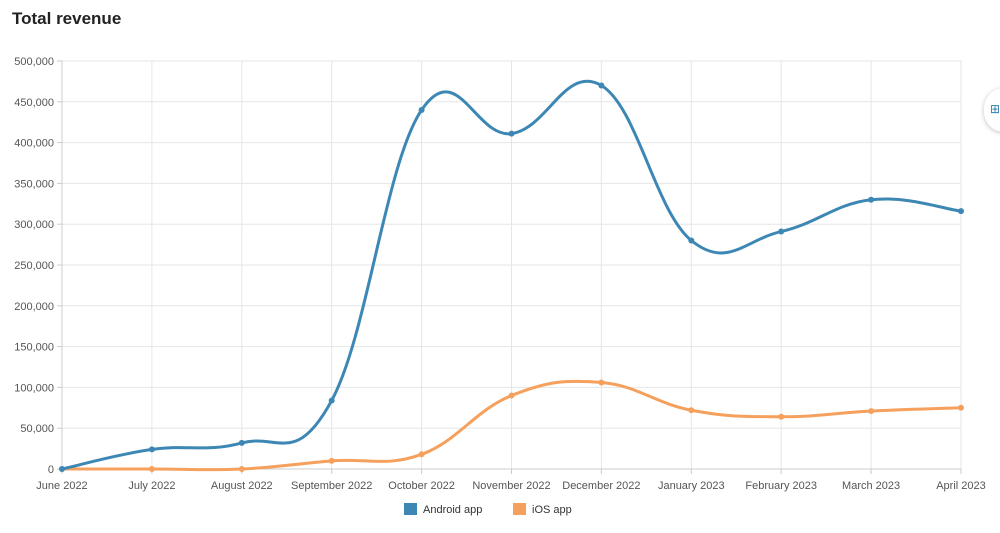  Describe the element at coordinates (961, 486) in the screenshot. I see `x-tick-label: April 2023` at that location.